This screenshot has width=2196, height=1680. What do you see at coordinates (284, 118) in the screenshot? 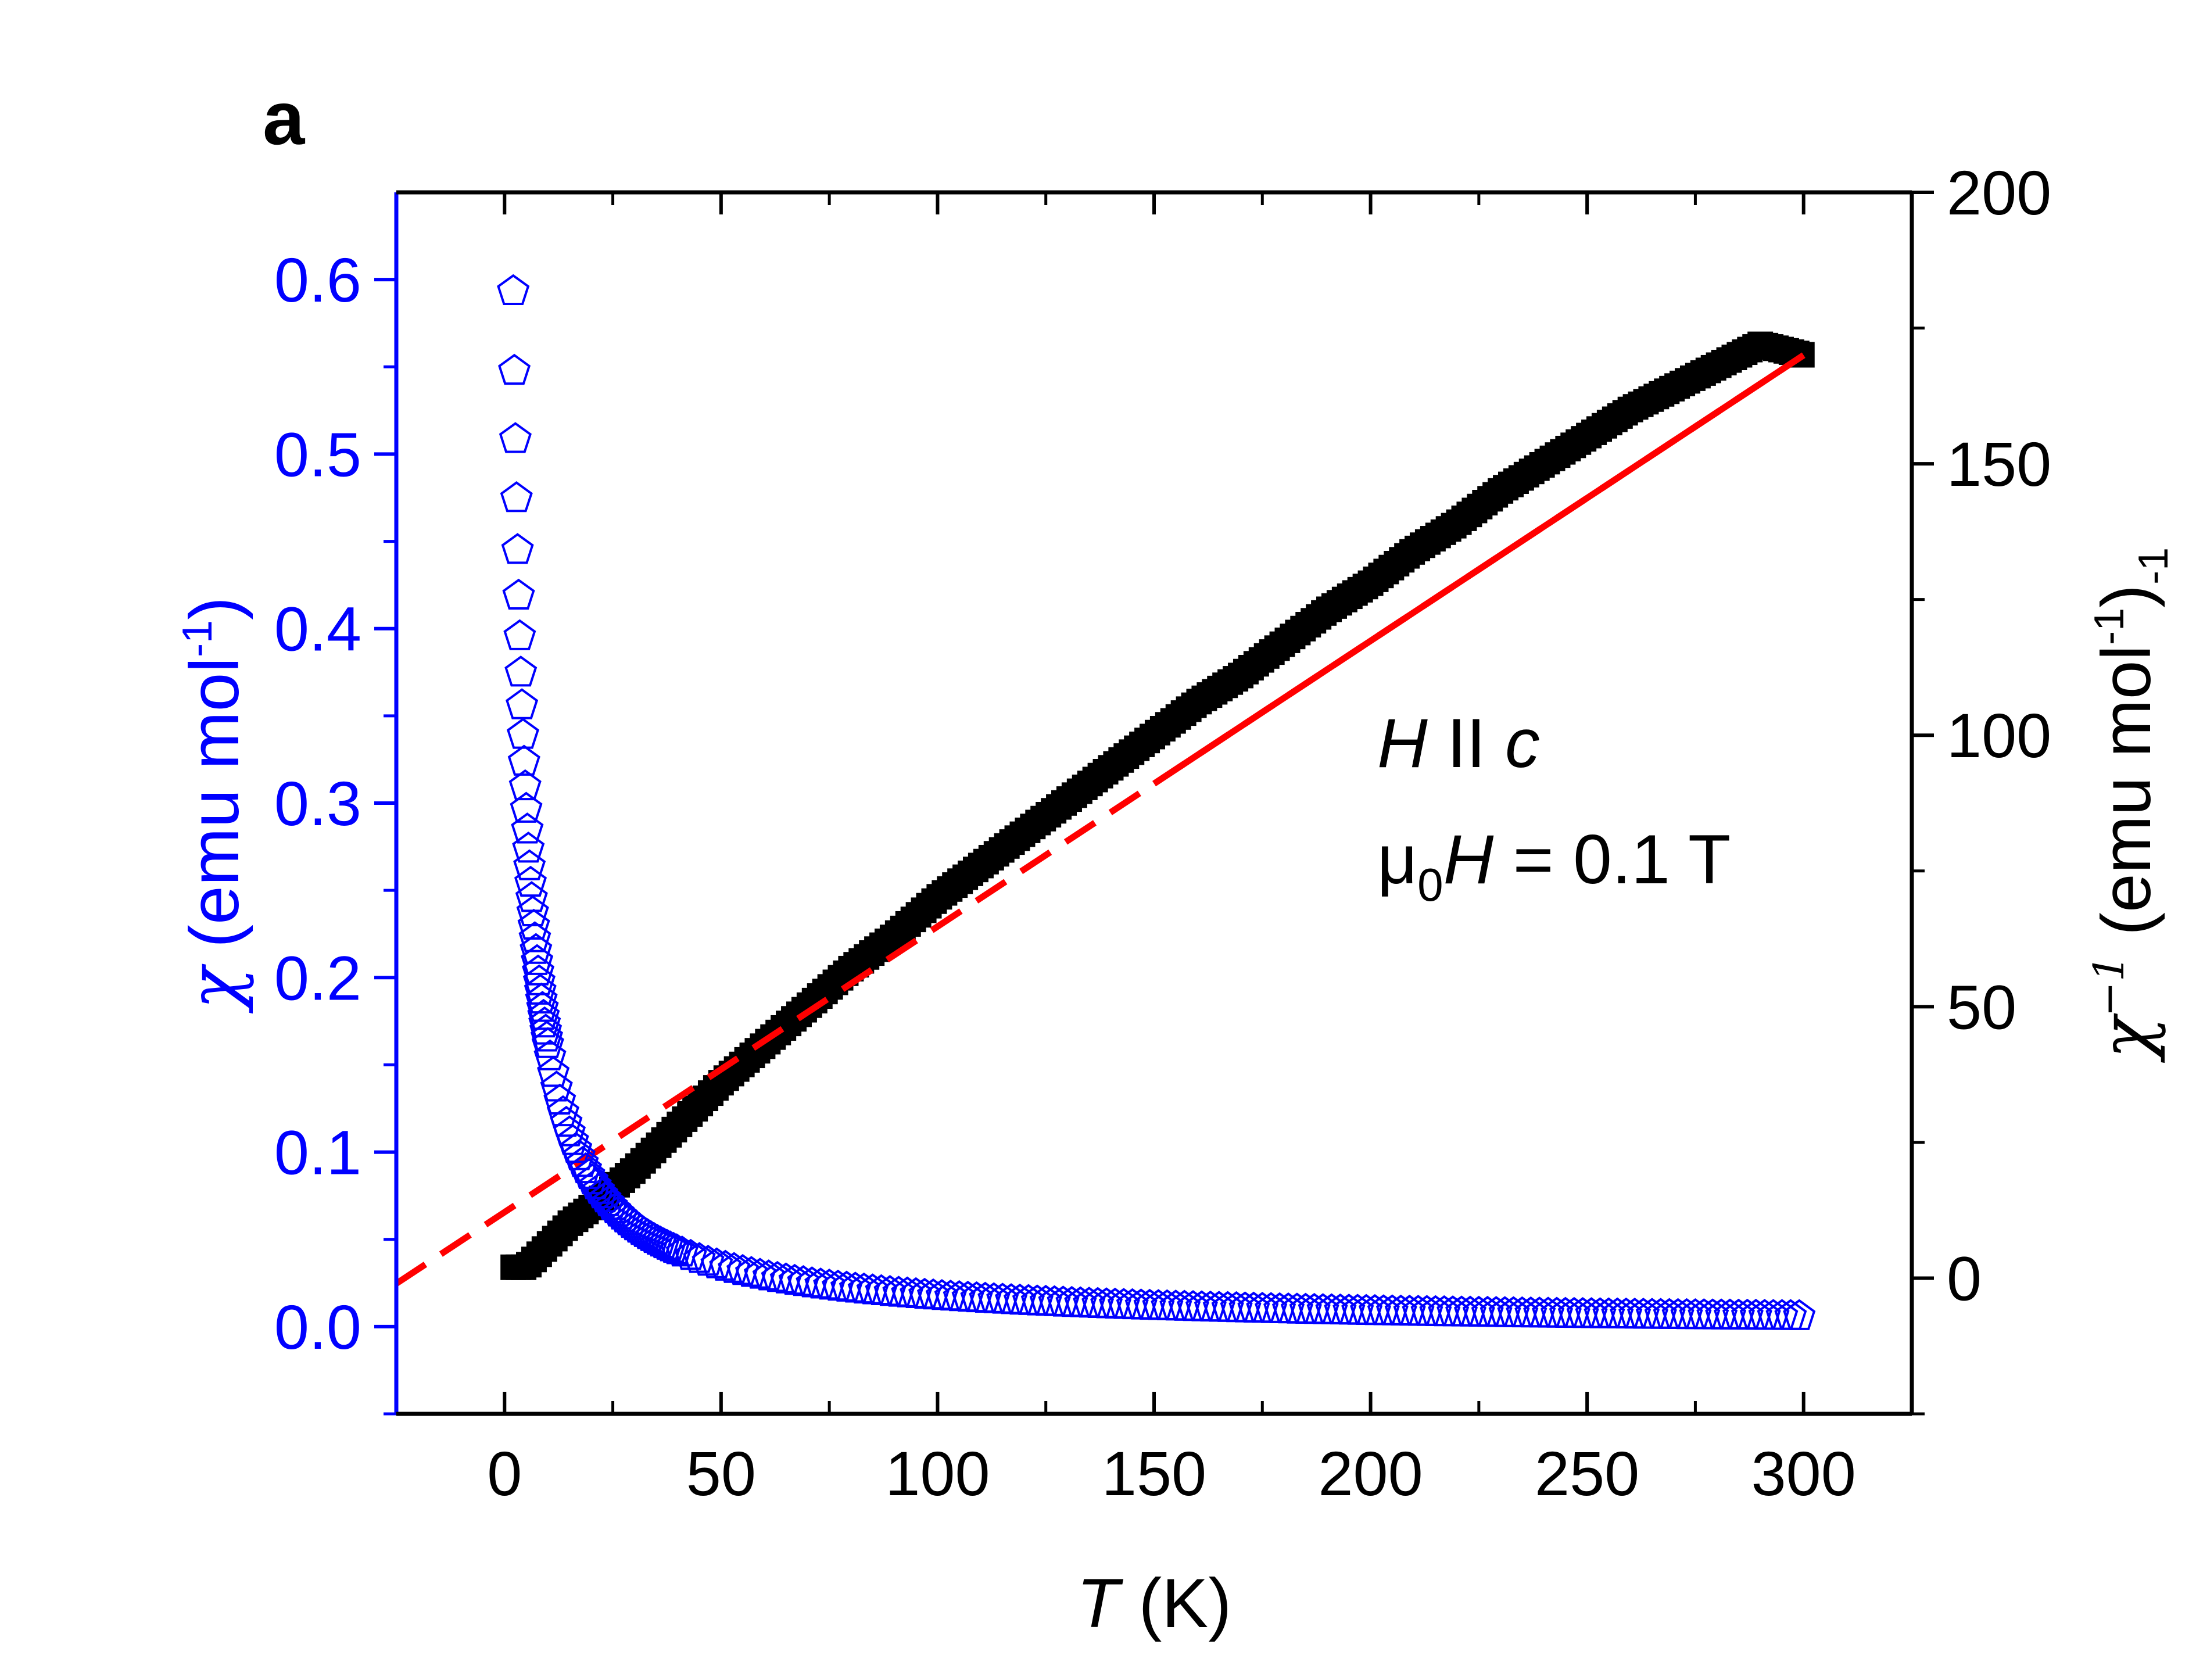
I see `panel-label: a` at bounding box center [284, 118].